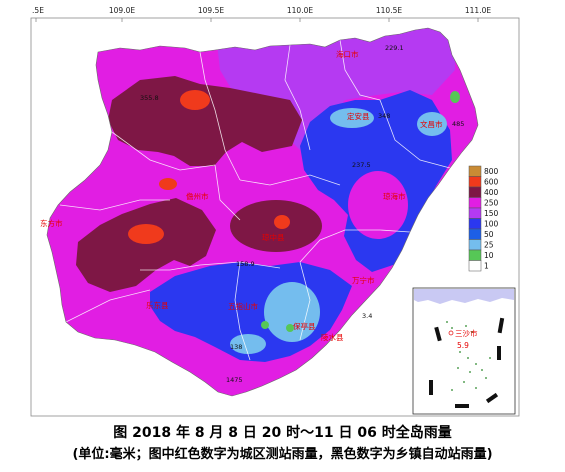 The width and height of the screenshot is (565, 472). Describe the element at coordinates (394, 196) in the screenshot. I see `city-label: 琼海市` at that location.